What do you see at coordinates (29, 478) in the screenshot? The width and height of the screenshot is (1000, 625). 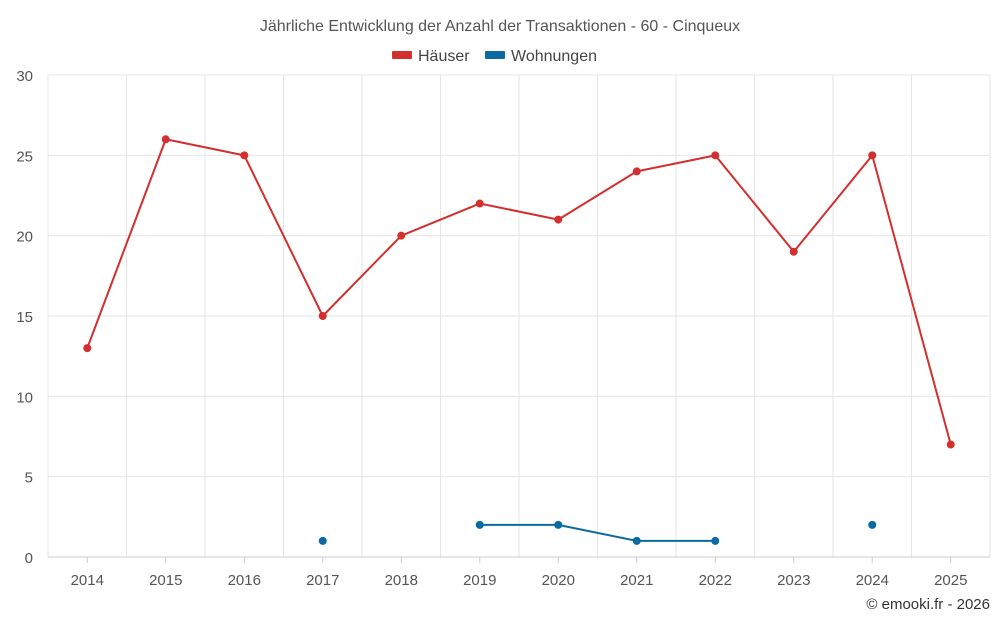 I see `y-tick-label: 5` at bounding box center [29, 478].